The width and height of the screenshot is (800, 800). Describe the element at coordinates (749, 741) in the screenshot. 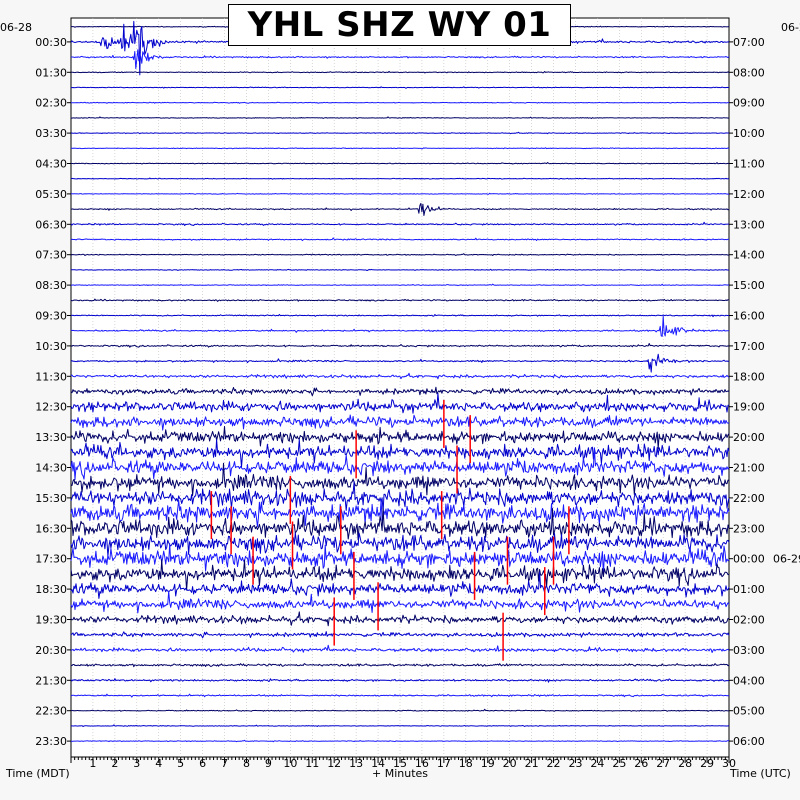

I see `right-time-label: 06:00` at that location.